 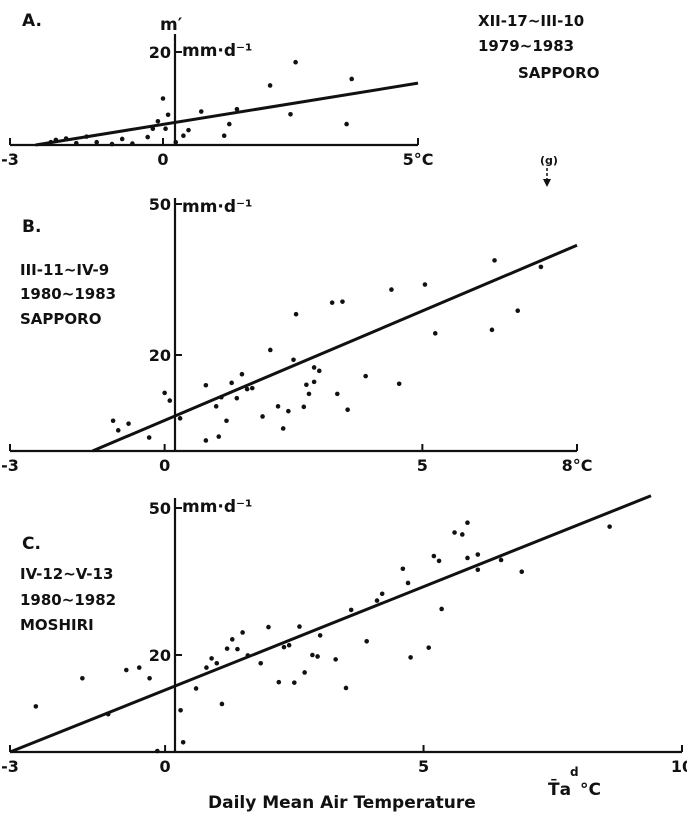 What do you see at coordinates (577, 465) in the screenshot?
I see `panel-b-x-tick-label: 8°C` at bounding box center [577, 465].